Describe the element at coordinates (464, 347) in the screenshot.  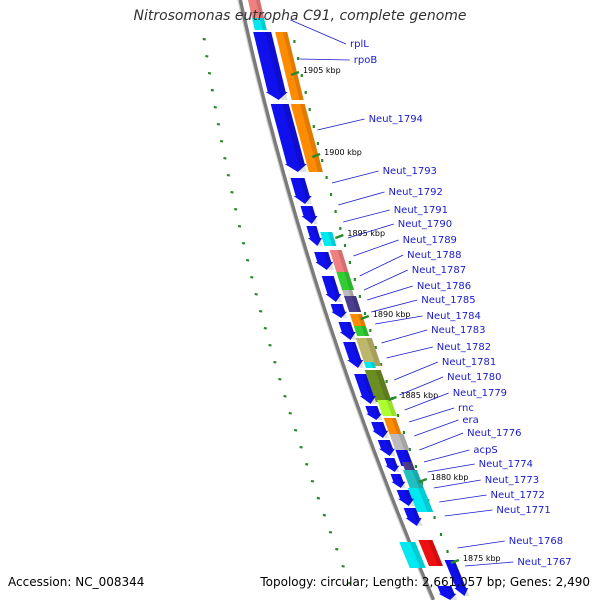
I see `gene-label: Neut_1782` at that location.